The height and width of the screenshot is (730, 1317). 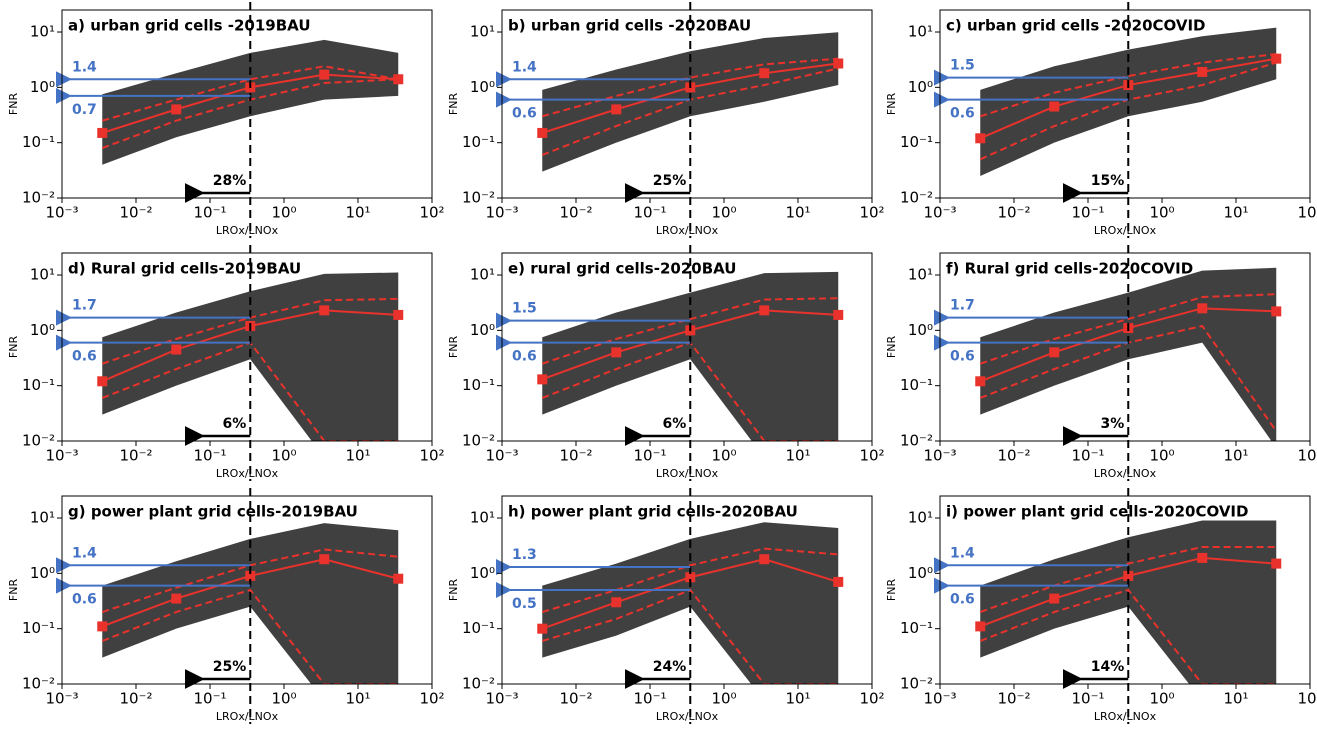 I want to click on fnr-label: 1.5, so click(x=962, y=66).